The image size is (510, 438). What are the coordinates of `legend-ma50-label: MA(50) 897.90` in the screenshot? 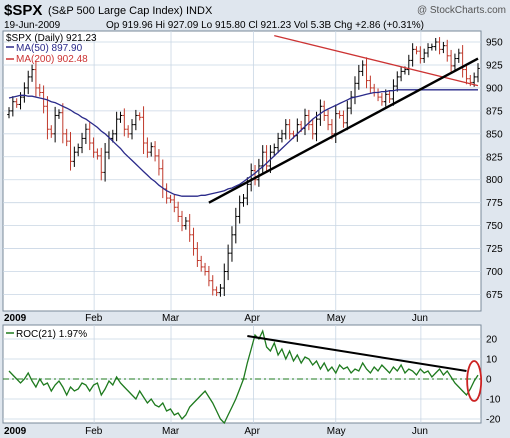 It's located at (49, 48).